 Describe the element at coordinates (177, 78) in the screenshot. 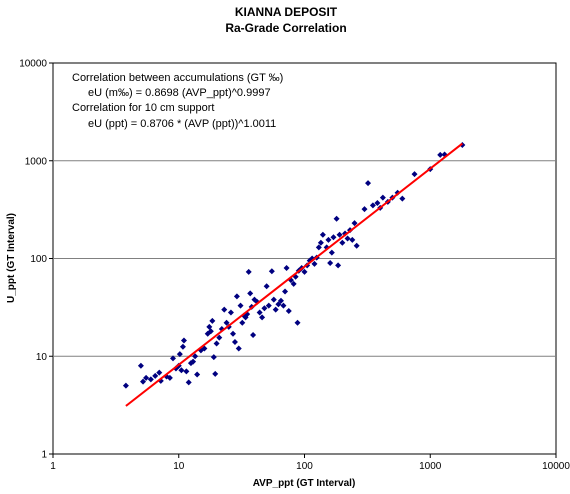

I see `annotation-1: Correlation between accumulations (GT ‰)` at that location.